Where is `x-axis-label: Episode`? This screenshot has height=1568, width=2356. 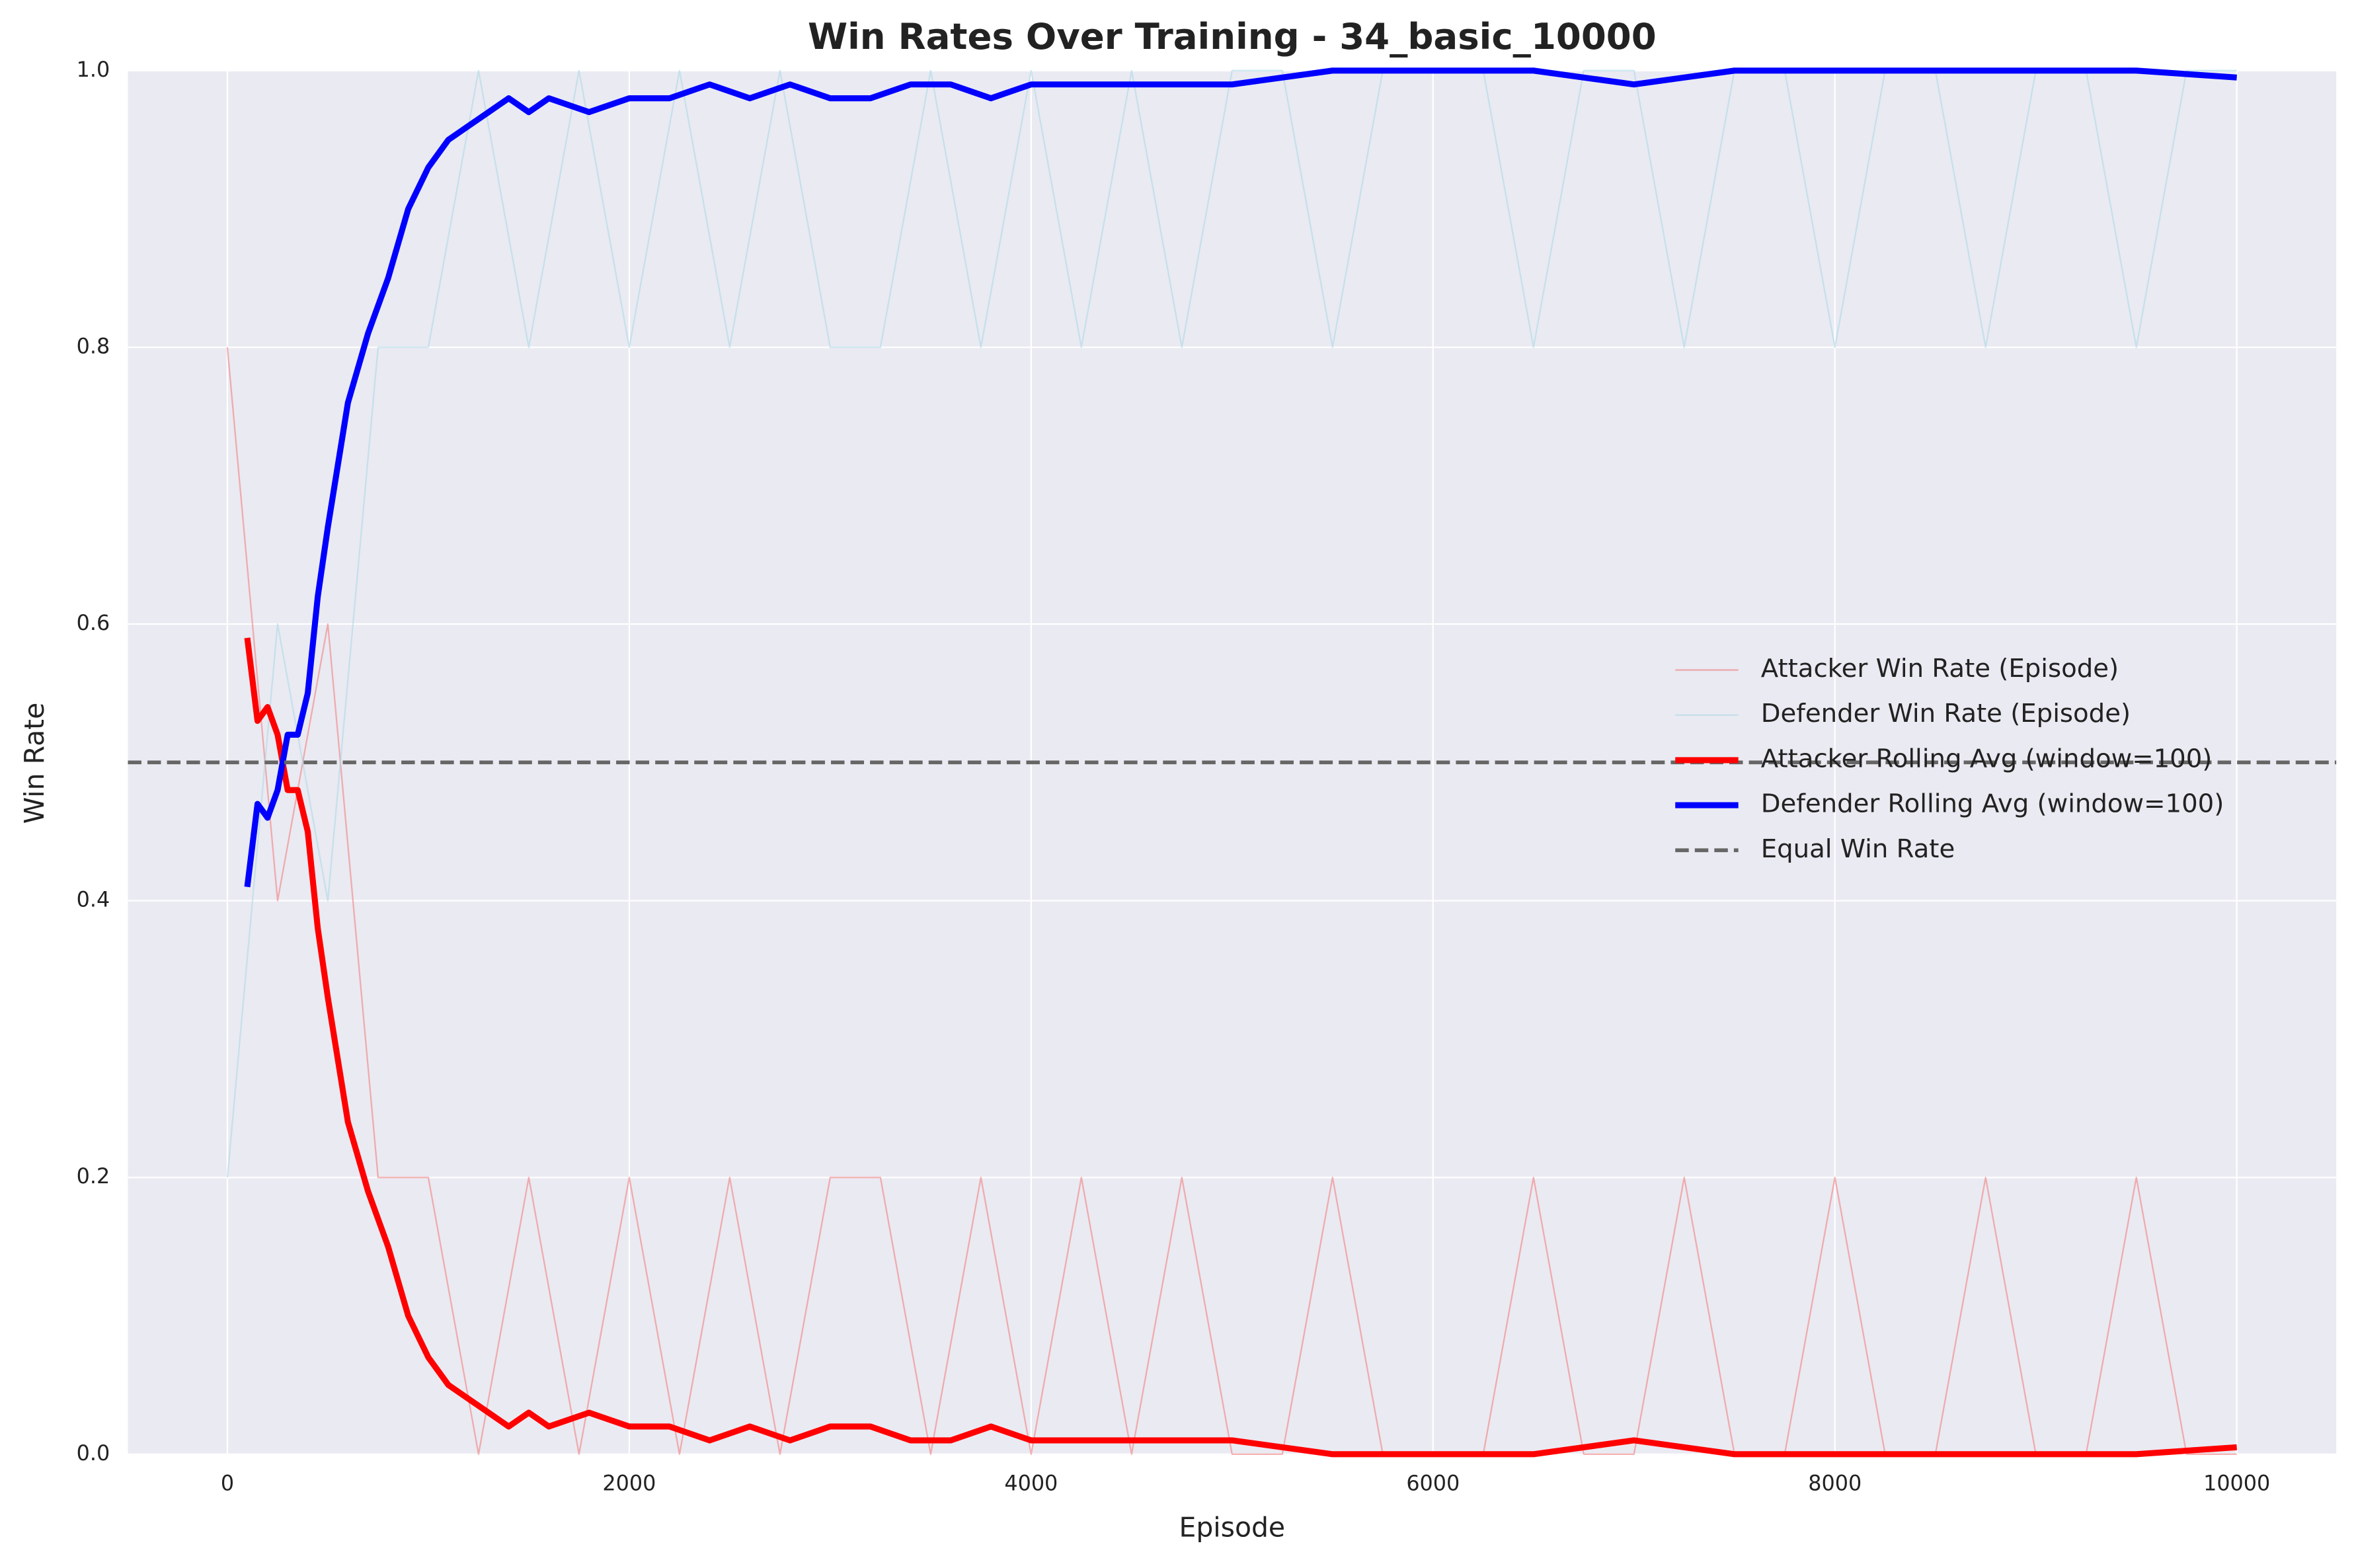 x-axis-label: Episode is located at coordinates (1232, 1527).